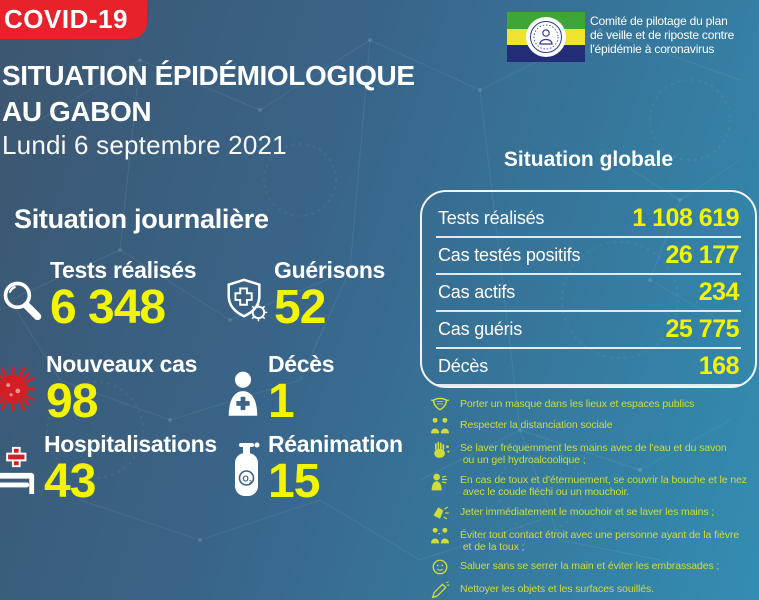 Image resolution: width=759 pixels, height=600 pixels. I want to click on stat-tests-realises: Tests réalisés 6 348, so click(98, 296).